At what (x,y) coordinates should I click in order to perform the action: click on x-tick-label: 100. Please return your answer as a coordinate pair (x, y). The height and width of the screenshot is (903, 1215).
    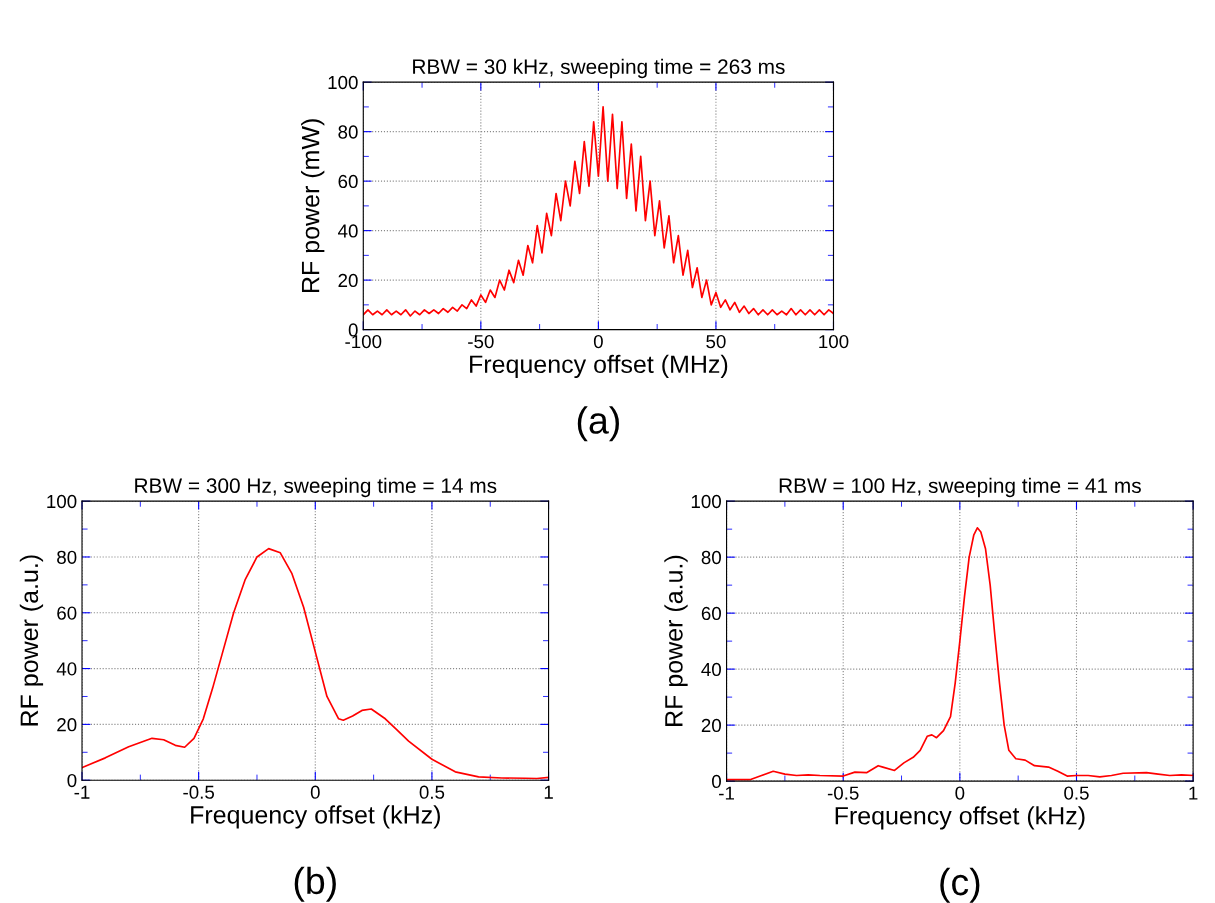
    Looking at the image, I should click on (834, 341).